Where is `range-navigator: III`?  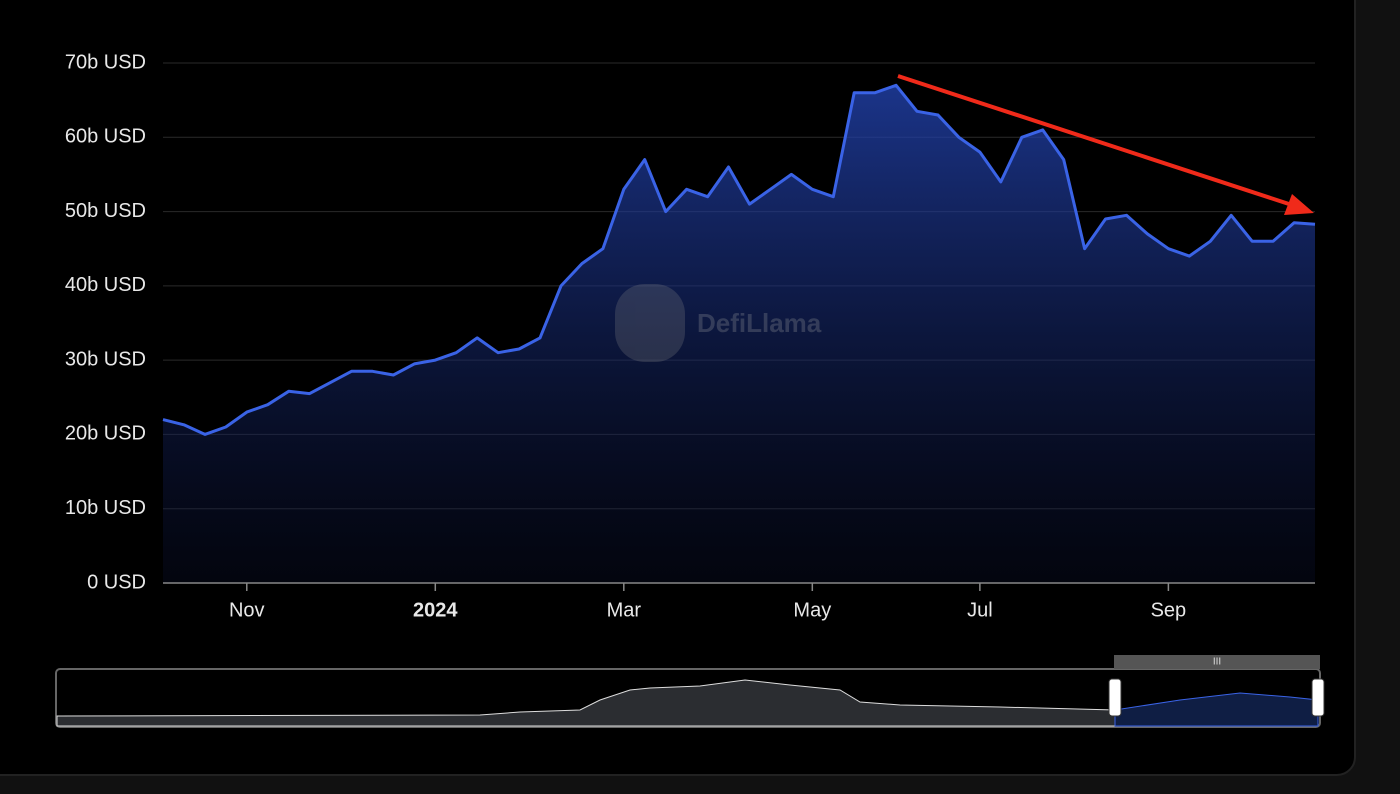
range-navigator: III is located at coordinates (690, 691).